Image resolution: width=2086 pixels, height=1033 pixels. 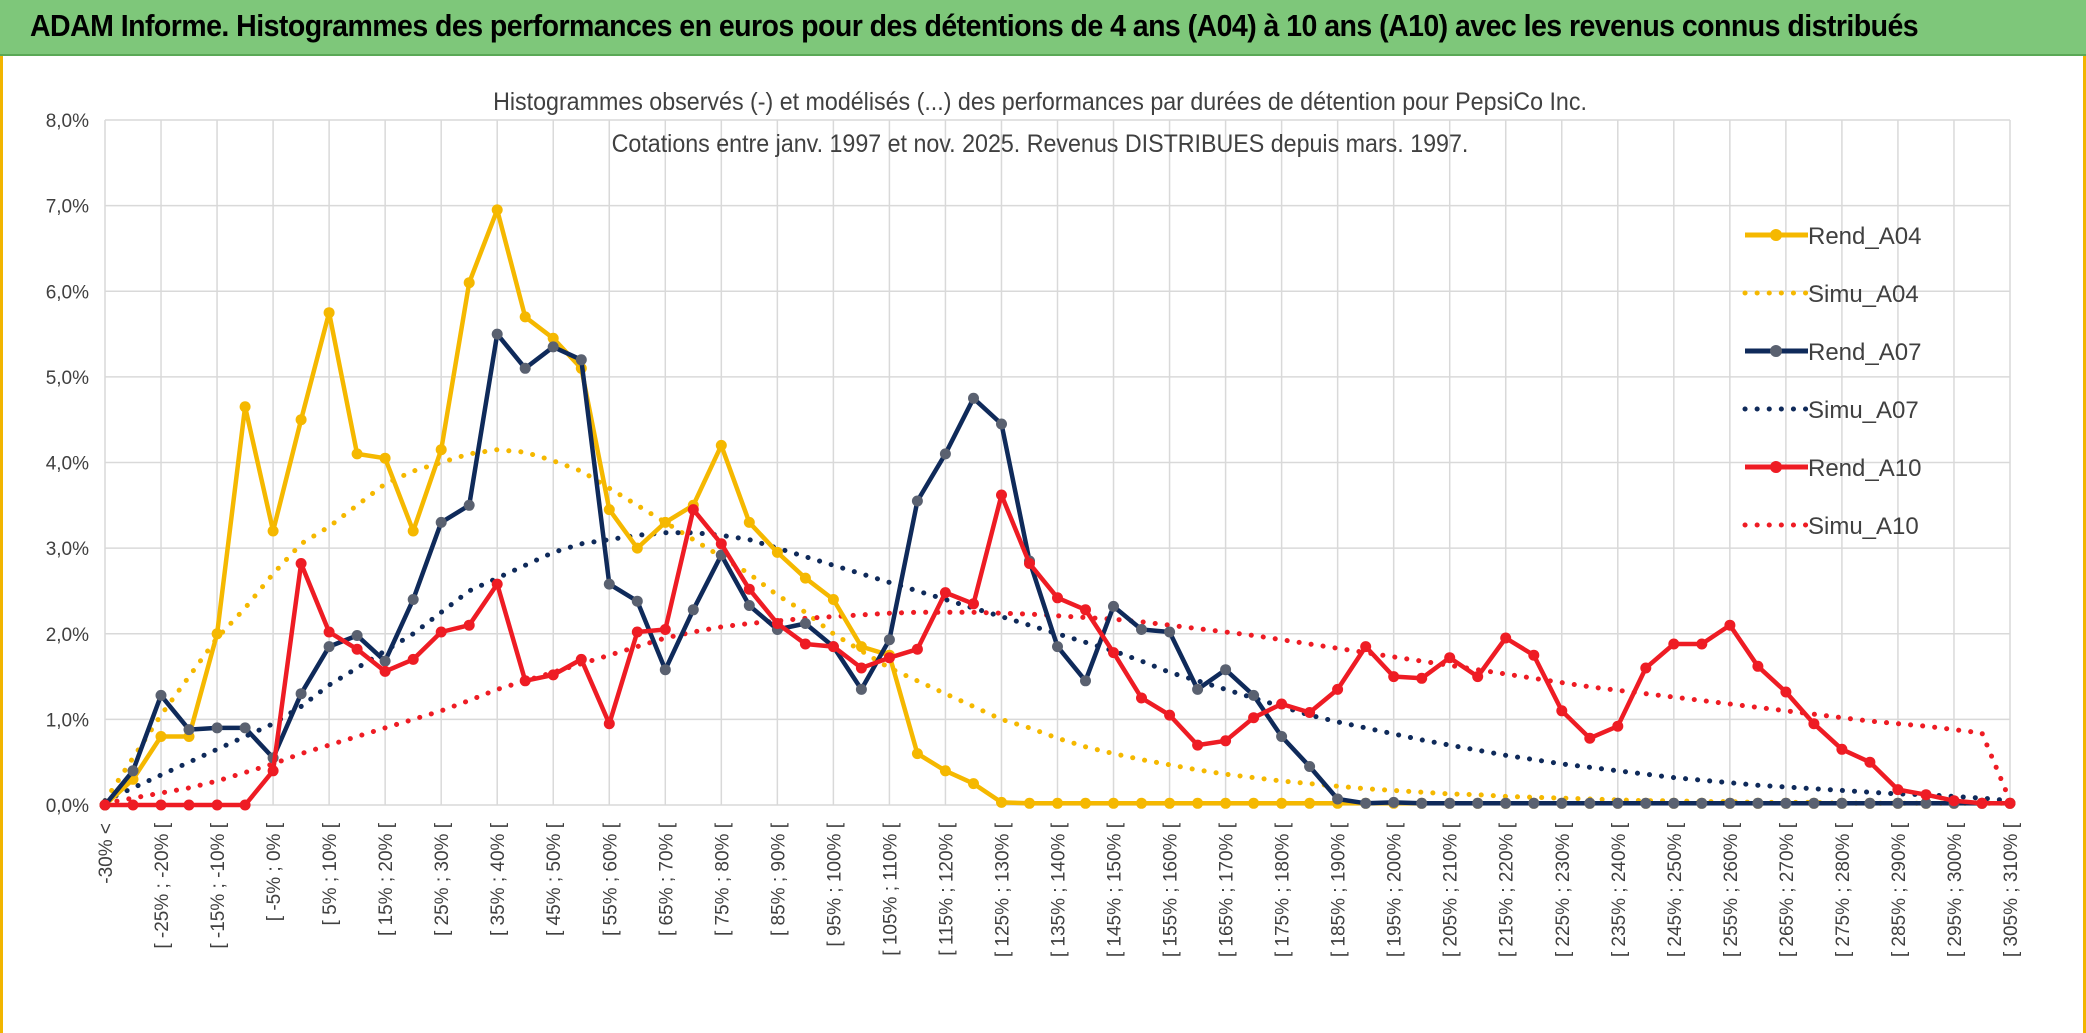 I want to click on x-tick-label: [ 295% ; 300% [, so click(x=1955, y=889).